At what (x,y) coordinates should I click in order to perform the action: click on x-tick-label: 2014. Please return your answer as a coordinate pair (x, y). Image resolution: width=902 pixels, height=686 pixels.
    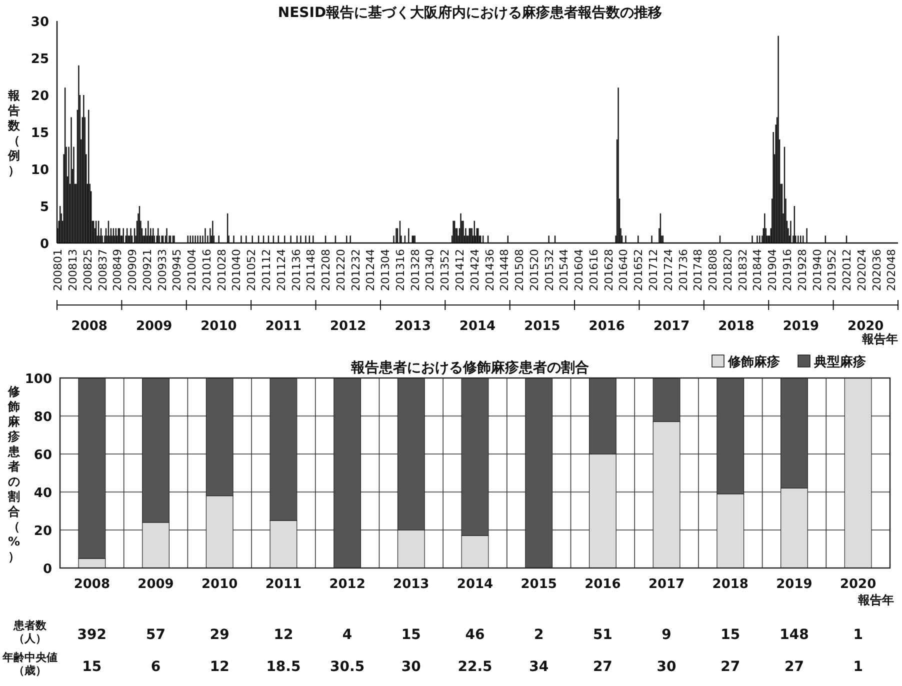
    Looking at the image, I should click on (475, 584).